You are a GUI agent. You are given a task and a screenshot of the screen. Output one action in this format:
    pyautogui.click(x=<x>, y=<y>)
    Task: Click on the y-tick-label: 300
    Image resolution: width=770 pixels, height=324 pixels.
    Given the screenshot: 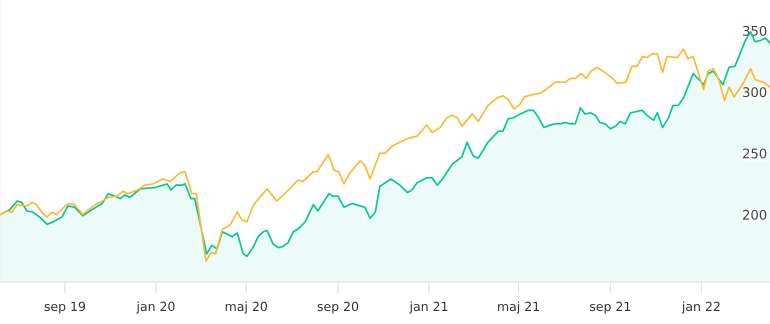 What is the action you would take?
    pyautogui.click(x=754, y=92)
    